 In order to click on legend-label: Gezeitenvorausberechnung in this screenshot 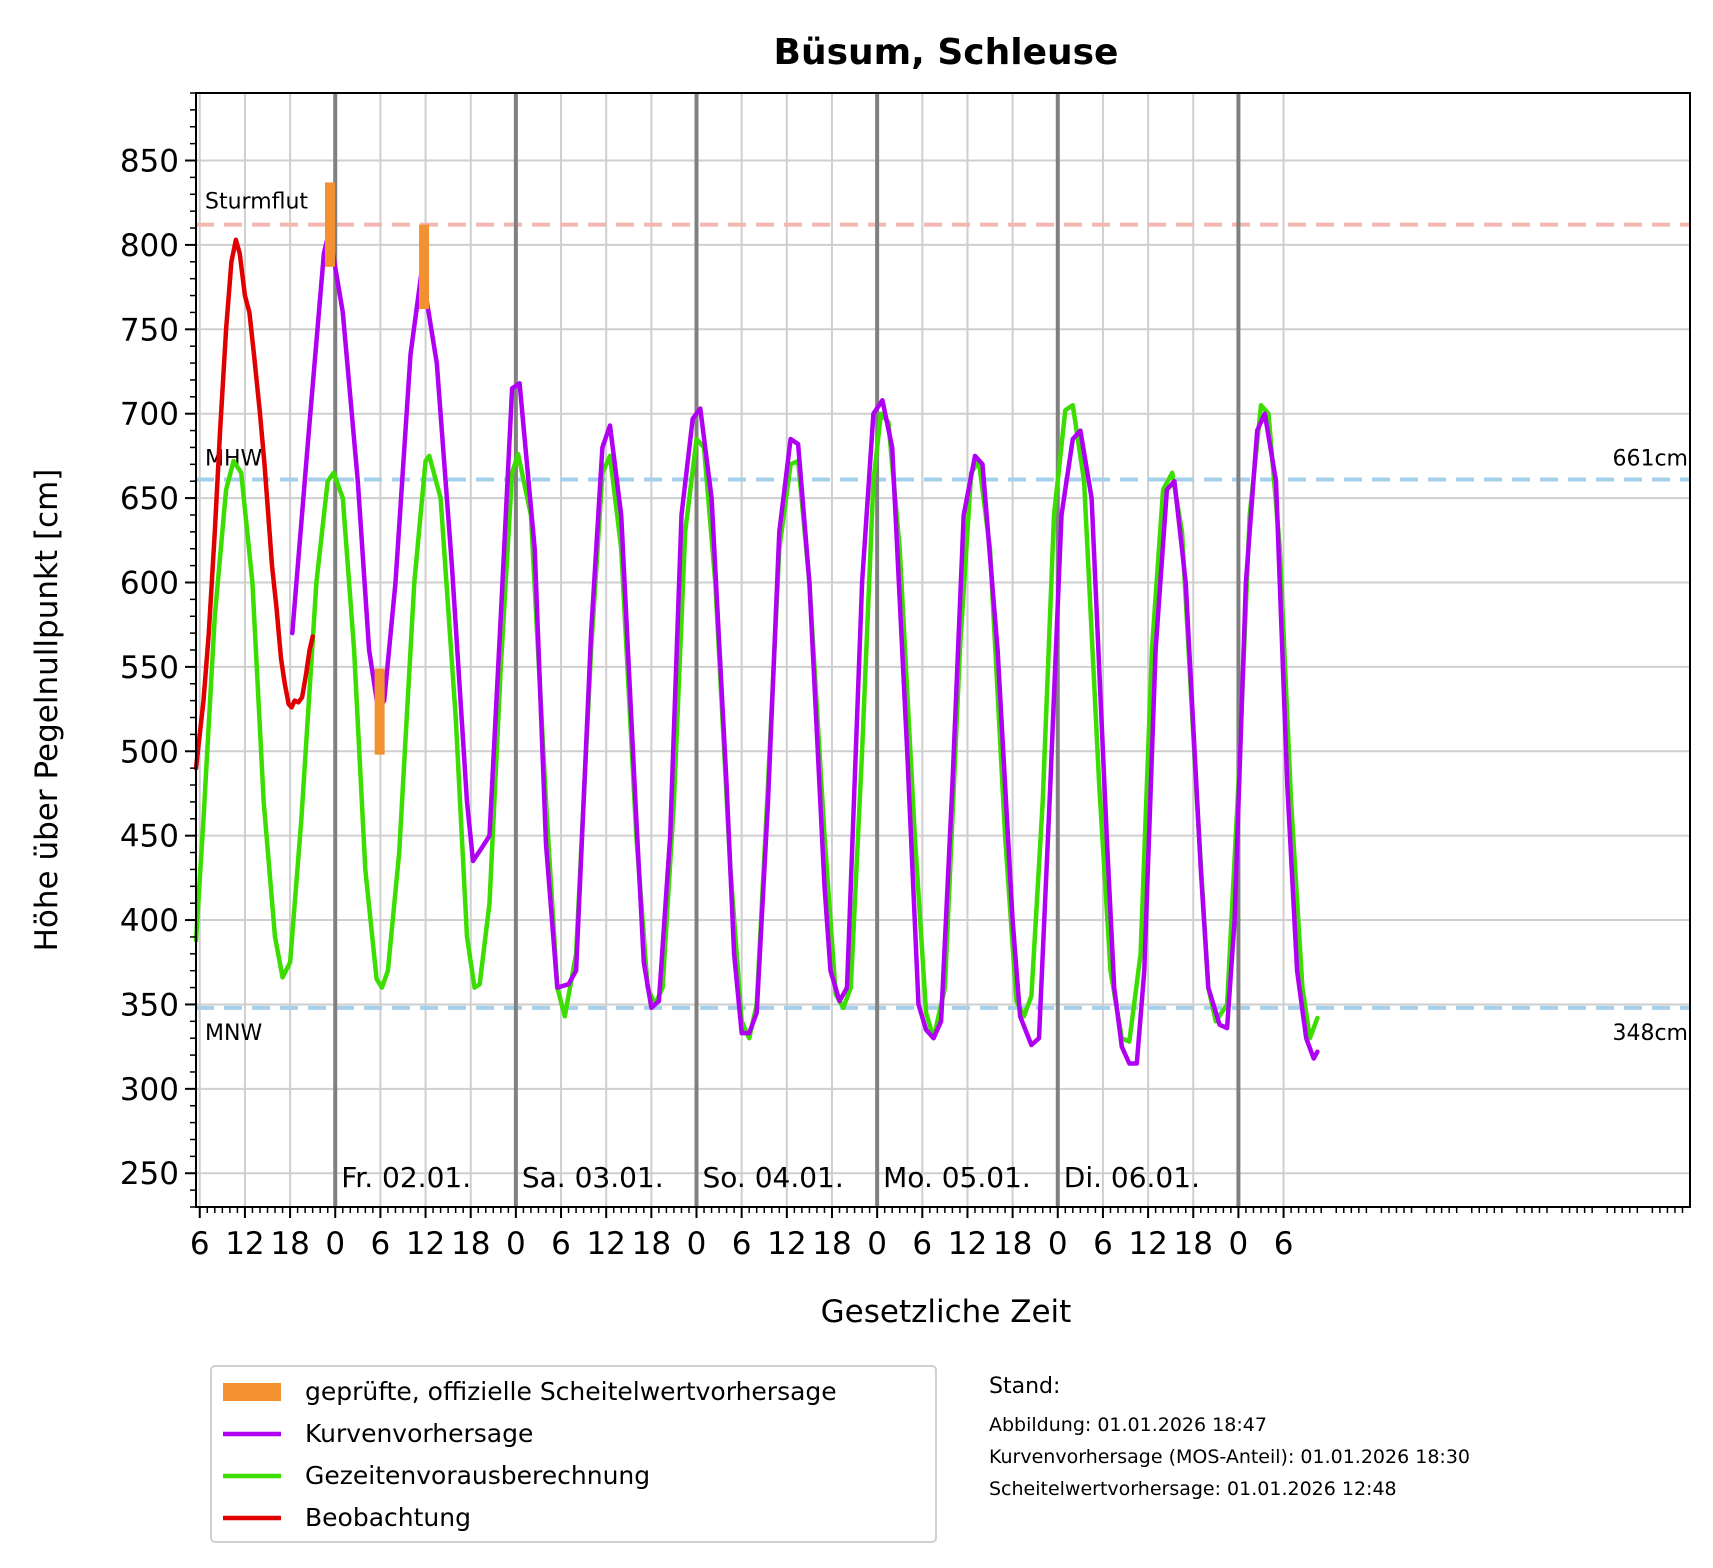, I will do `click(477, 1475)`.